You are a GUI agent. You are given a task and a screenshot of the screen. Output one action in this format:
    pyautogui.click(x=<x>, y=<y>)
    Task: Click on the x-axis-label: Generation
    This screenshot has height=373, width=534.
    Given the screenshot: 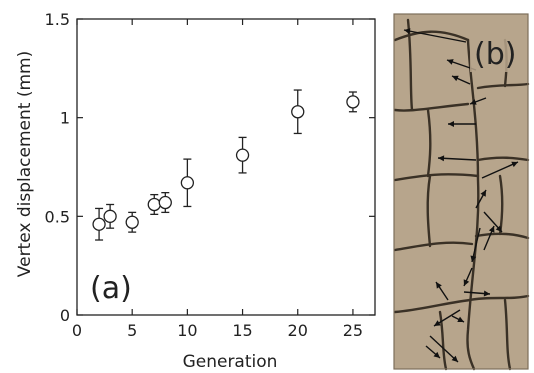 What is the action you would take?
    pyautogui.click(x=230, y=362)
    